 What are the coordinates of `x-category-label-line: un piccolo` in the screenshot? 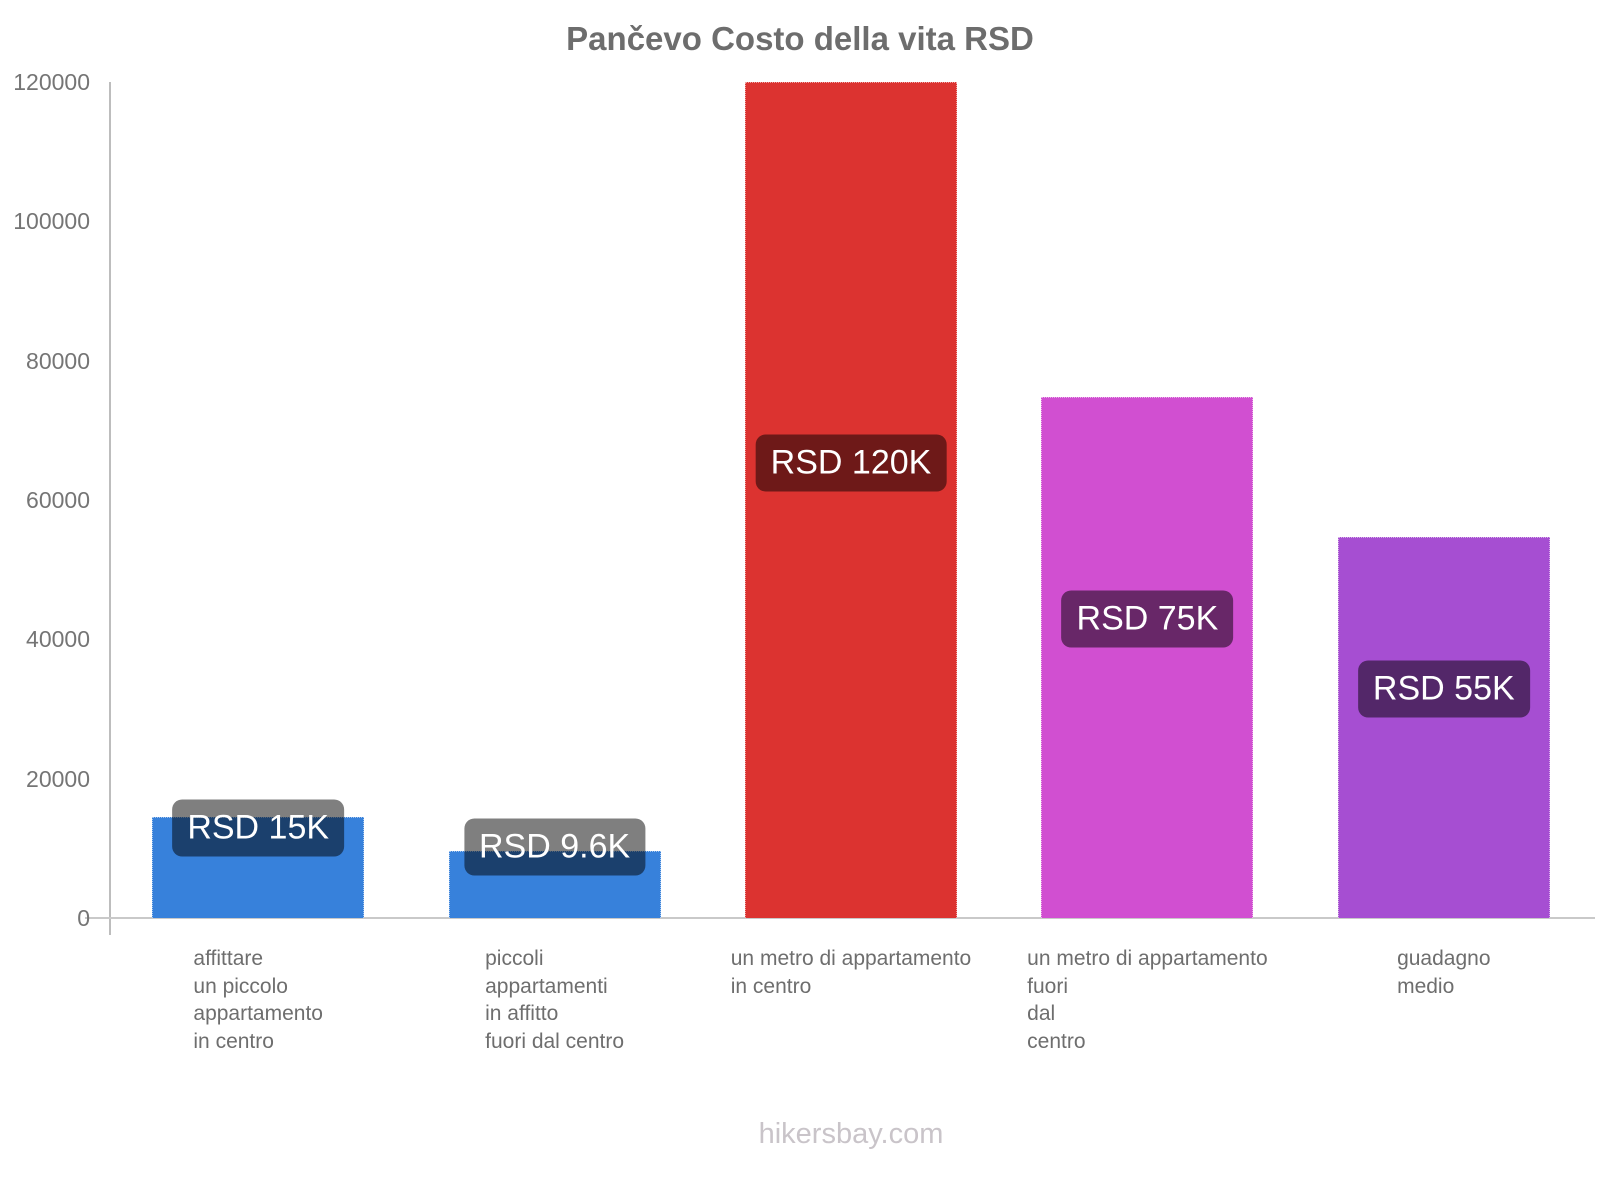 It's located at (240, 986).